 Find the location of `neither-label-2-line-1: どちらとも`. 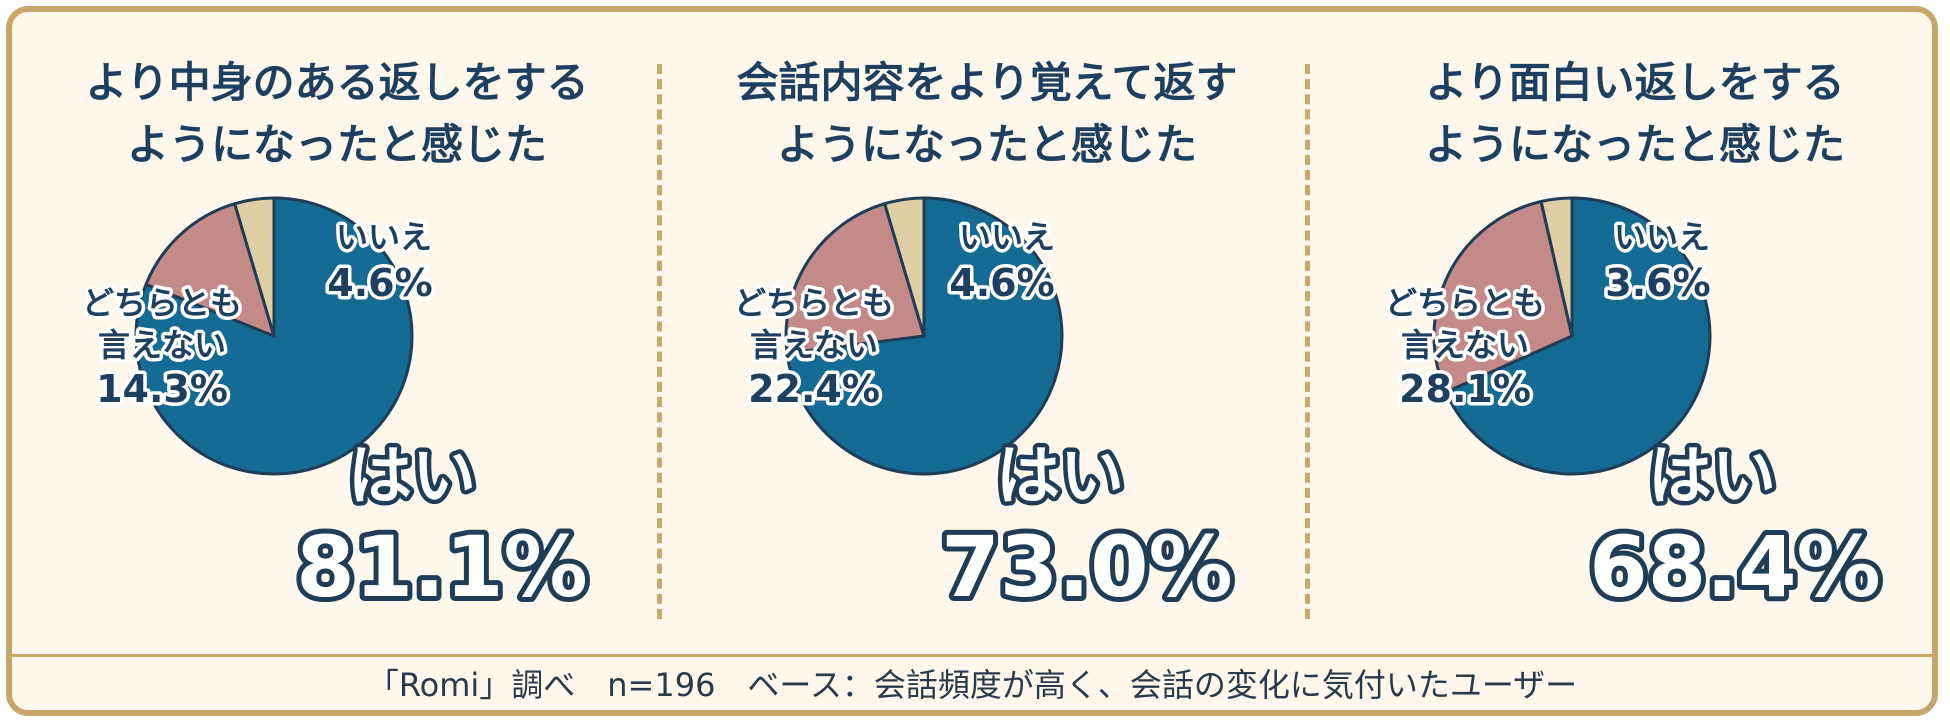

neither-label-2-line-1: どちらとも is located at coordinates (814, 303).